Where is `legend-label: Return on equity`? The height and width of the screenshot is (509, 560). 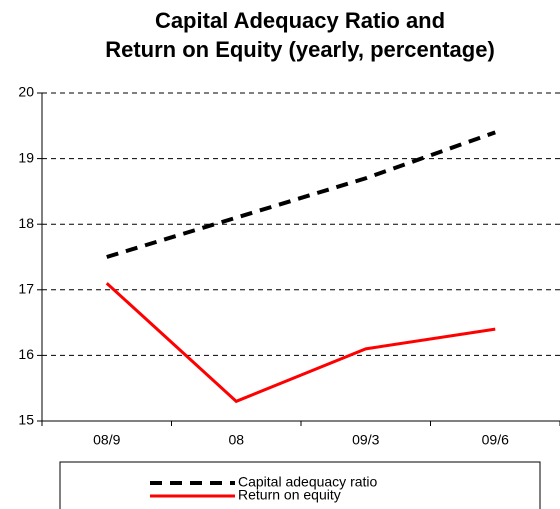 legend-label: Return on equity is located at coordinates (289, 495).